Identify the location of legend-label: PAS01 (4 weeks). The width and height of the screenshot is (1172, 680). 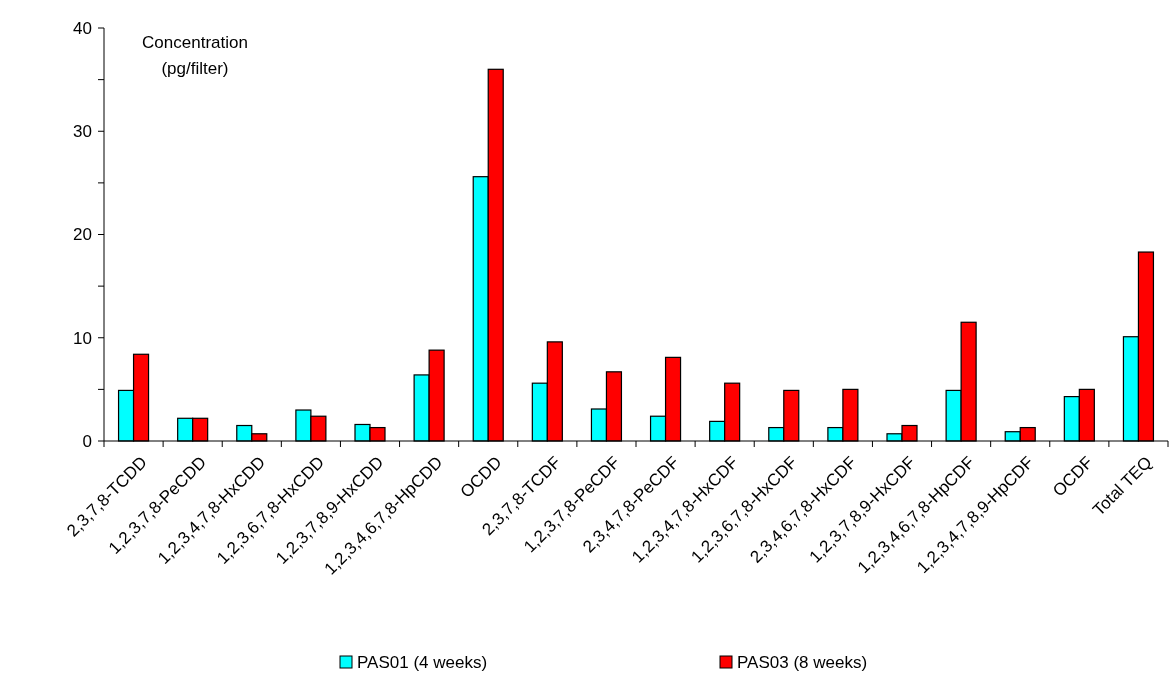
(422, 662).